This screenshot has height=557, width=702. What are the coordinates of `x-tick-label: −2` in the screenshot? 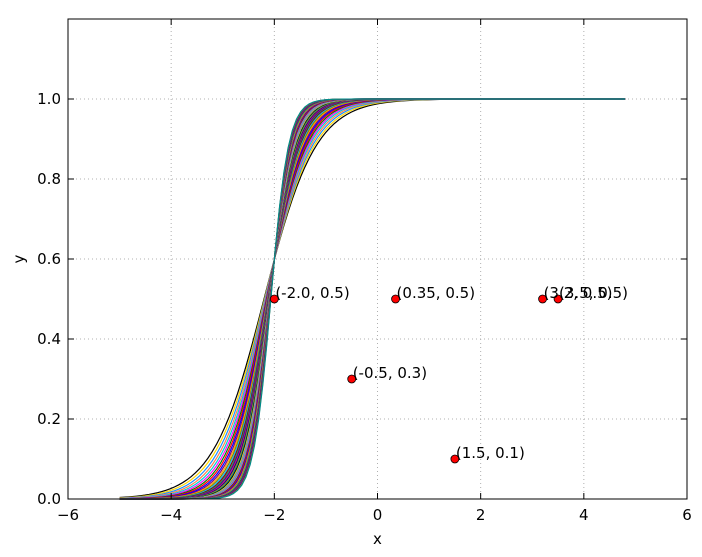 It's located at (274, 515).